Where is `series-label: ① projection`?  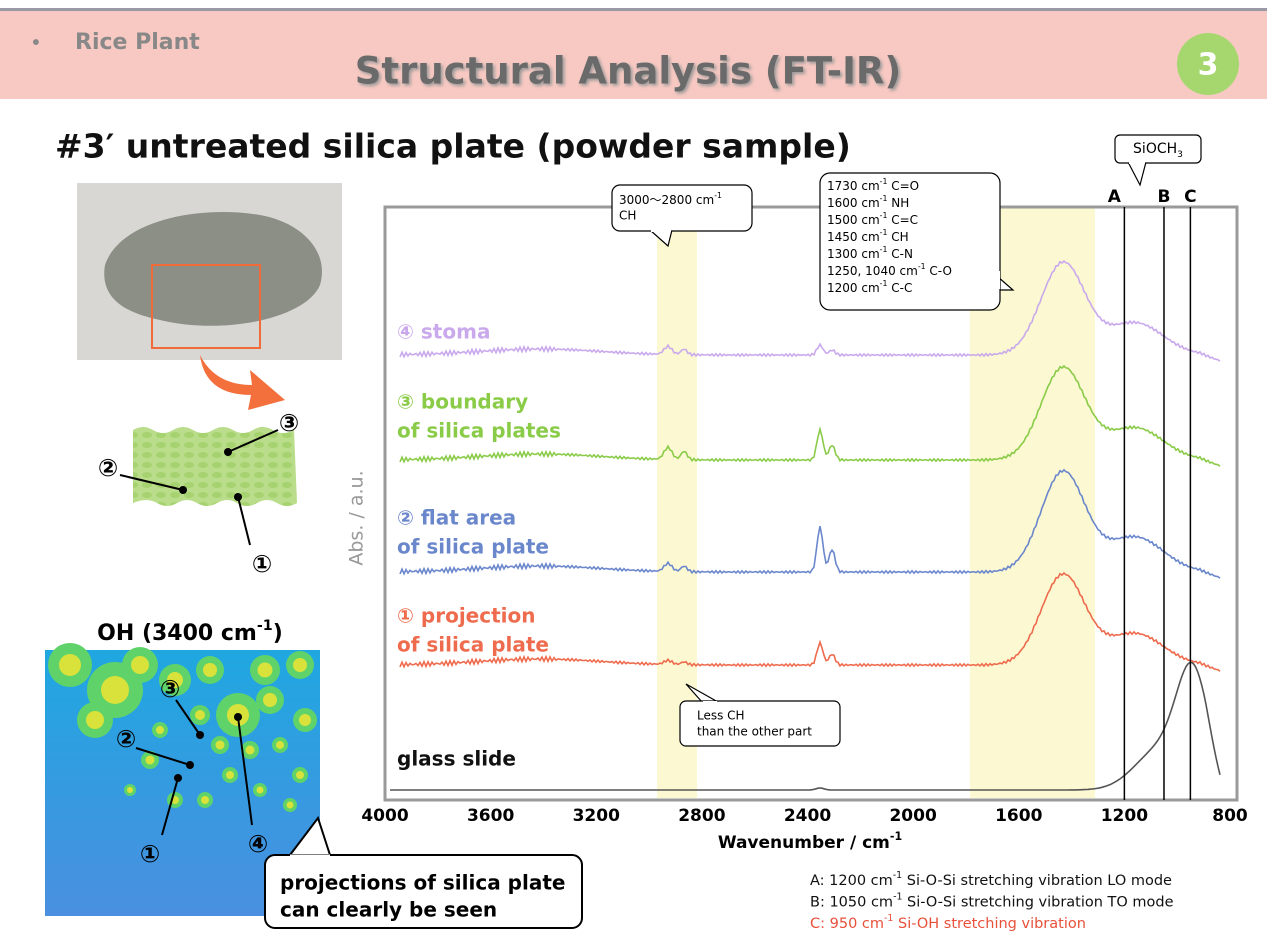
series-label: ① projection is located at coordinates (466, 616).